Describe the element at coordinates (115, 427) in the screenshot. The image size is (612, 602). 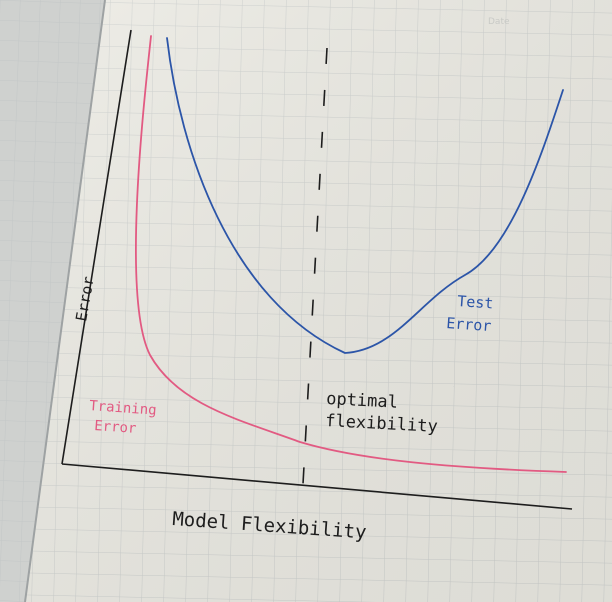
I see `training-error-label-line2: Error` at that location.